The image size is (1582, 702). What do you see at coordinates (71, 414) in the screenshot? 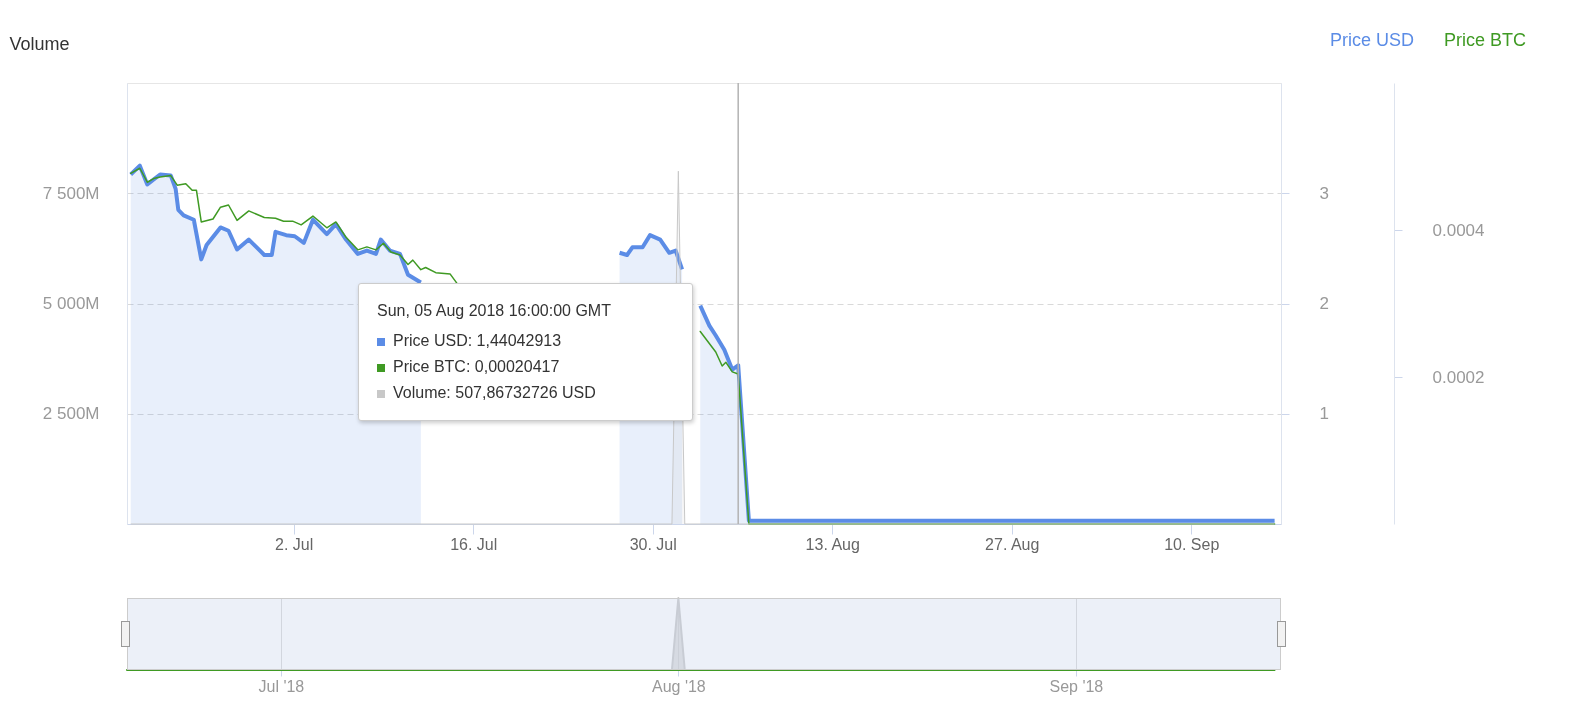
I see `y-tick-label: 2 500M` at bounding box center [71, 414].